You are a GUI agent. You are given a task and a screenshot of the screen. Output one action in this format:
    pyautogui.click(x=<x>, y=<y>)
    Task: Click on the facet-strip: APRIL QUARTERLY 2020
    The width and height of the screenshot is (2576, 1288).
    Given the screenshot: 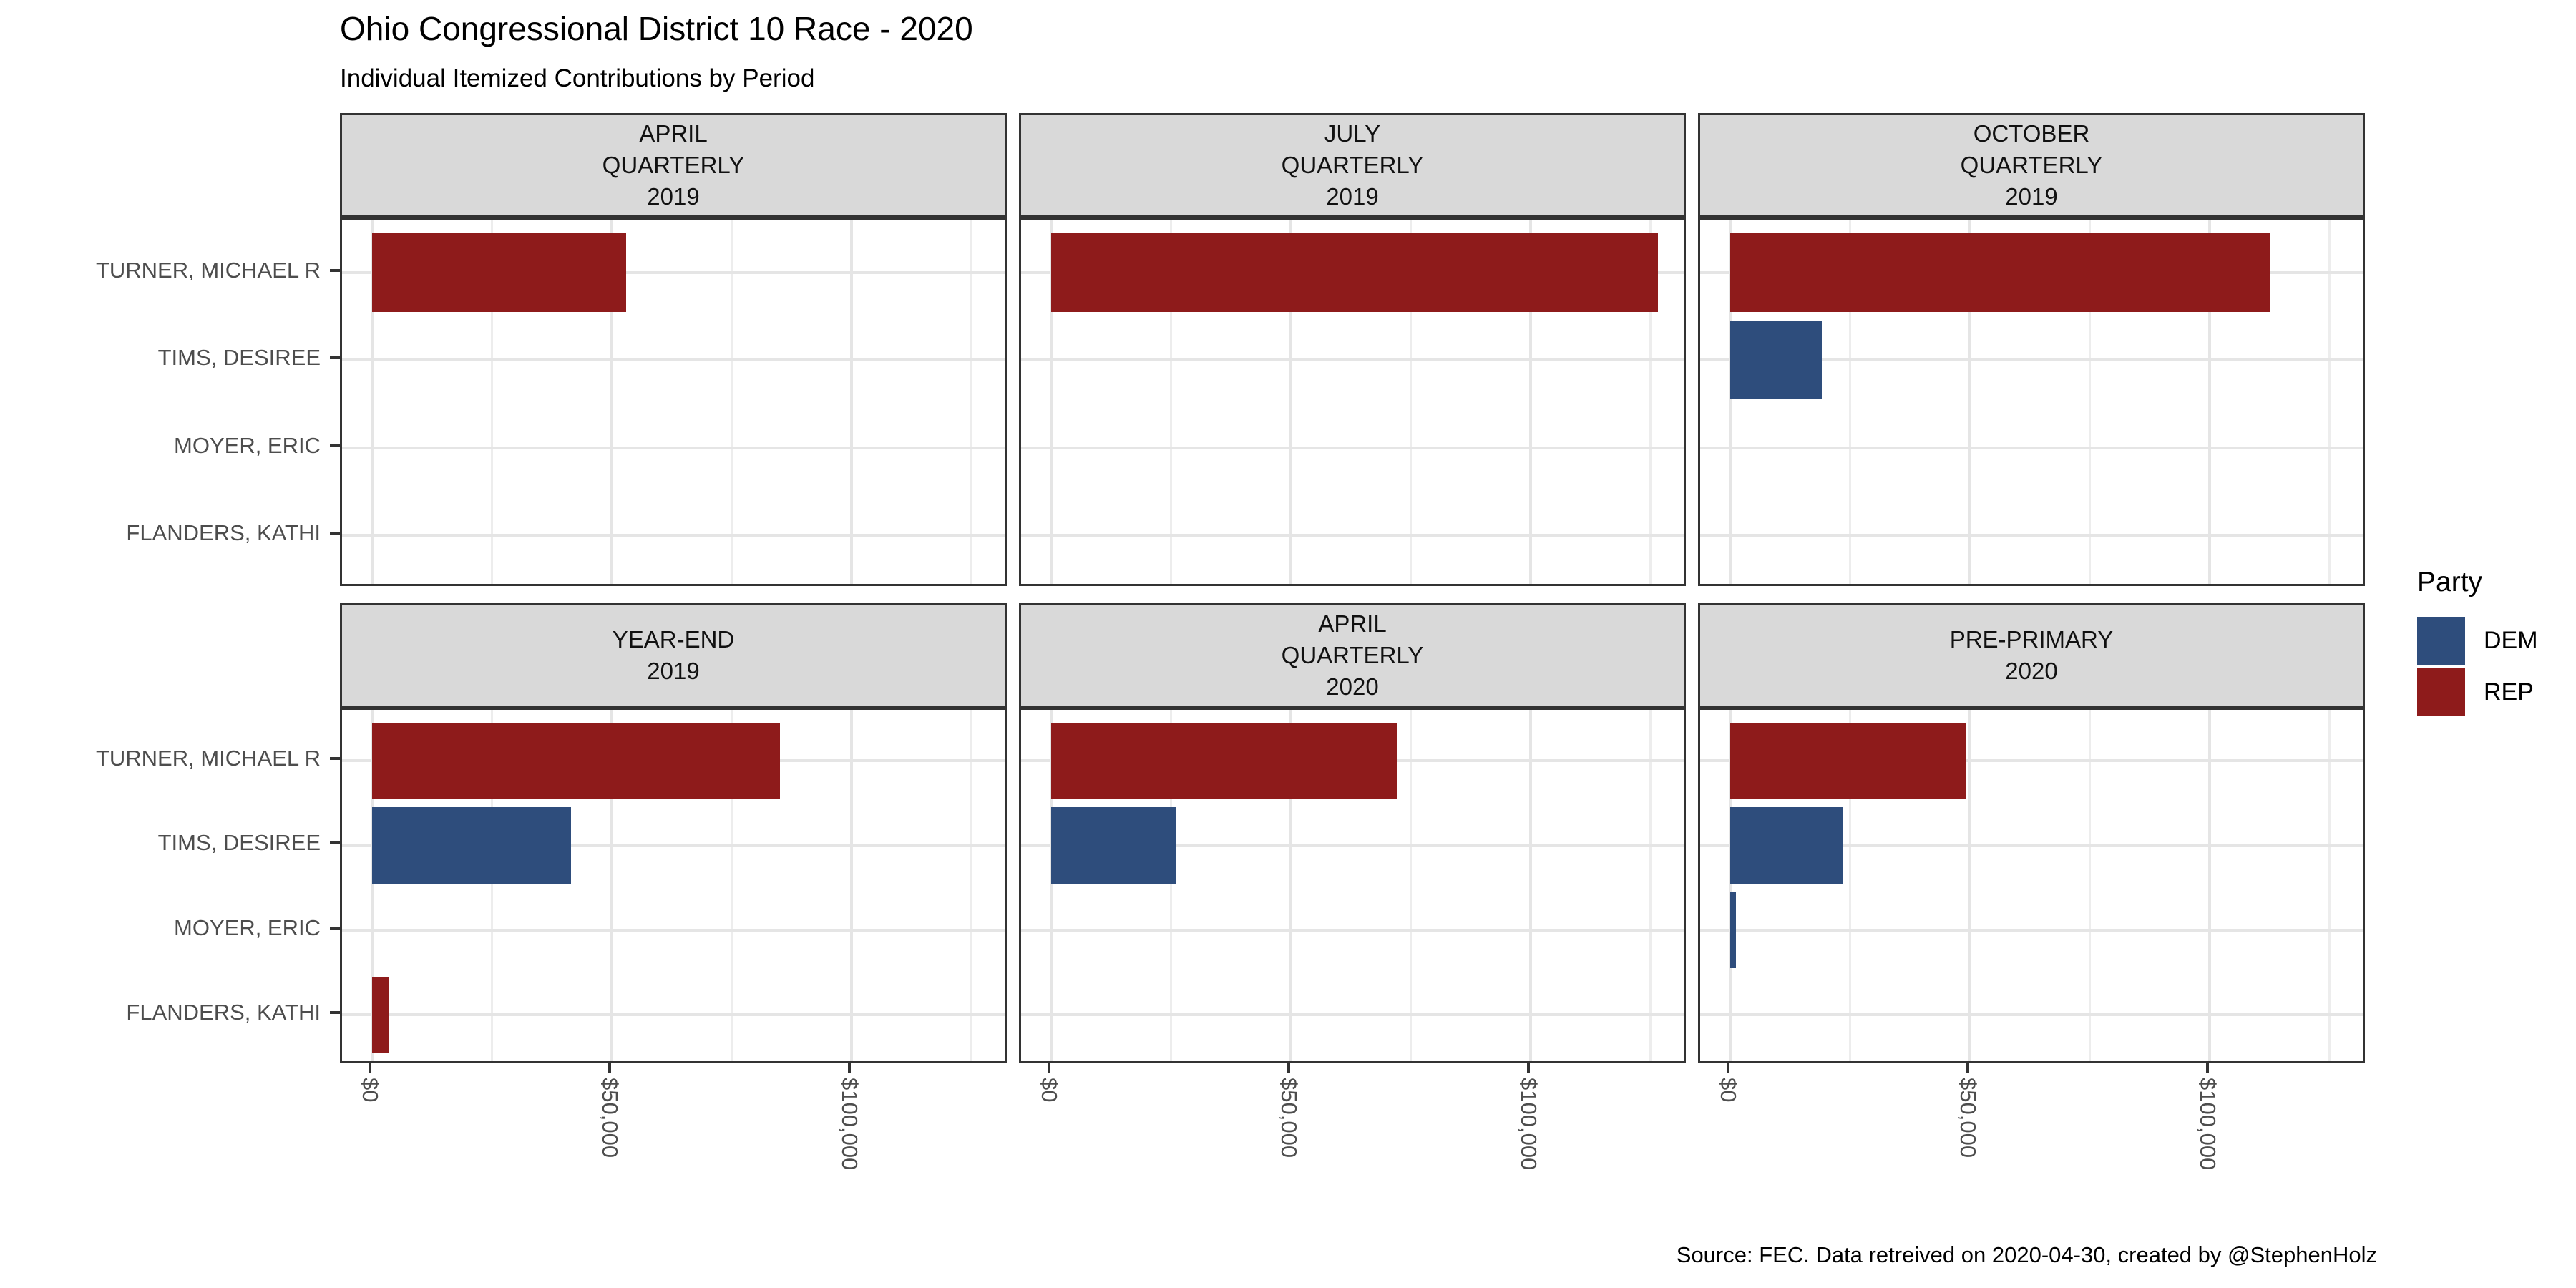 What is the action you would take?
    pyautogui.click(x=1352, y=655)
    